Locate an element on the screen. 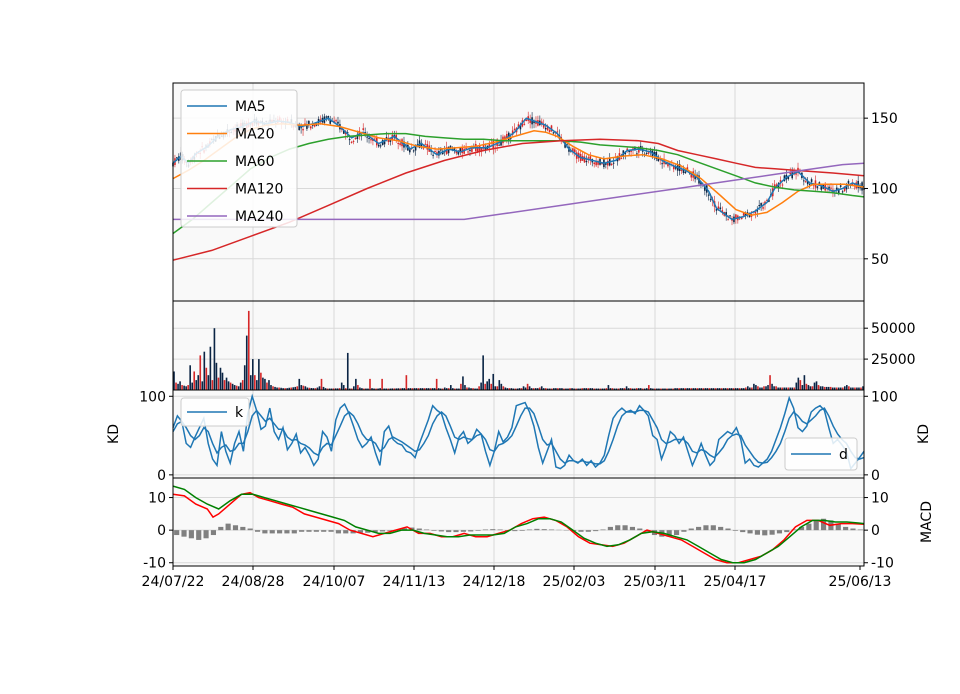  price-ytick-100-label-right: 100 is located at coordinates (884, 189).